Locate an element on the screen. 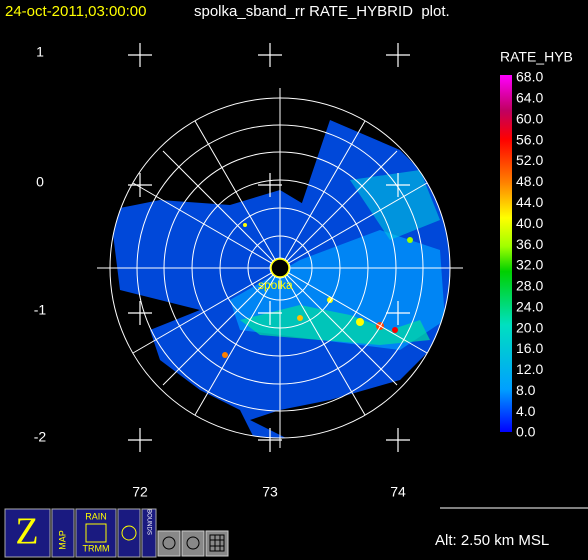 This screenshot has height=560, width=588. date-label: 24-oct-2011,03:00:00 is located at coordinates (76, 11).